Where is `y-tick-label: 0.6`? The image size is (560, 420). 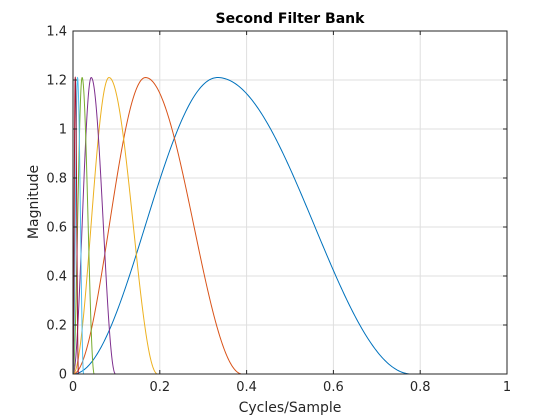
y-tick-label: 0.6 is located at coordinates (56, 228).